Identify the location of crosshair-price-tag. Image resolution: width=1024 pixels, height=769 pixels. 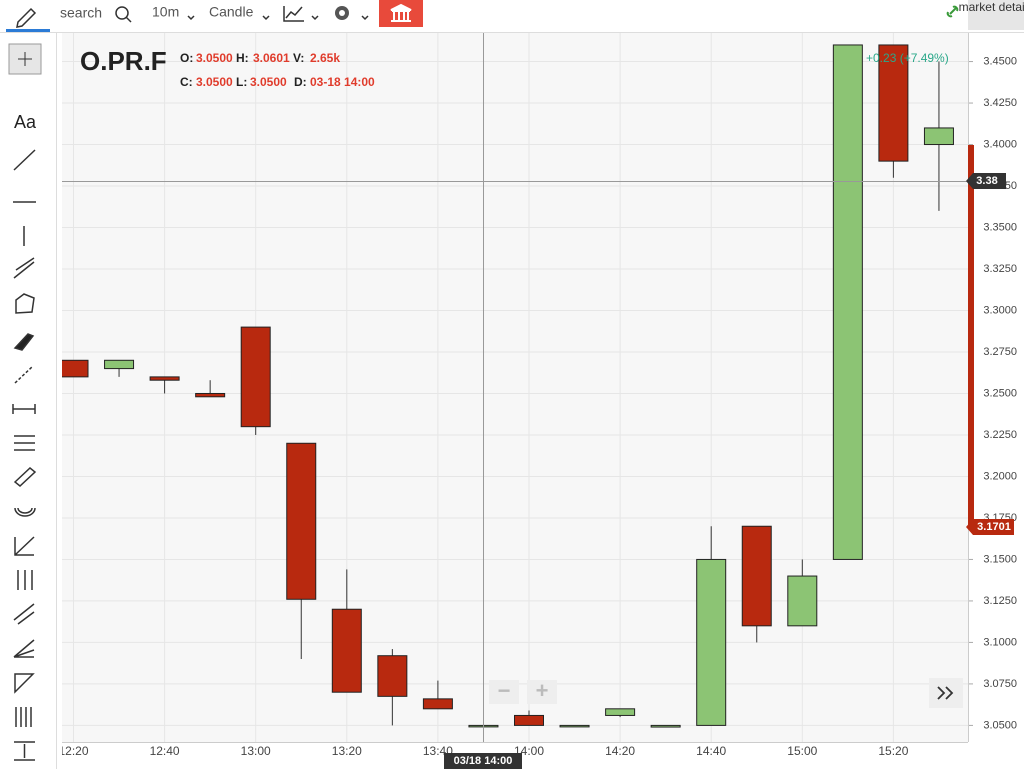
(986, 181).